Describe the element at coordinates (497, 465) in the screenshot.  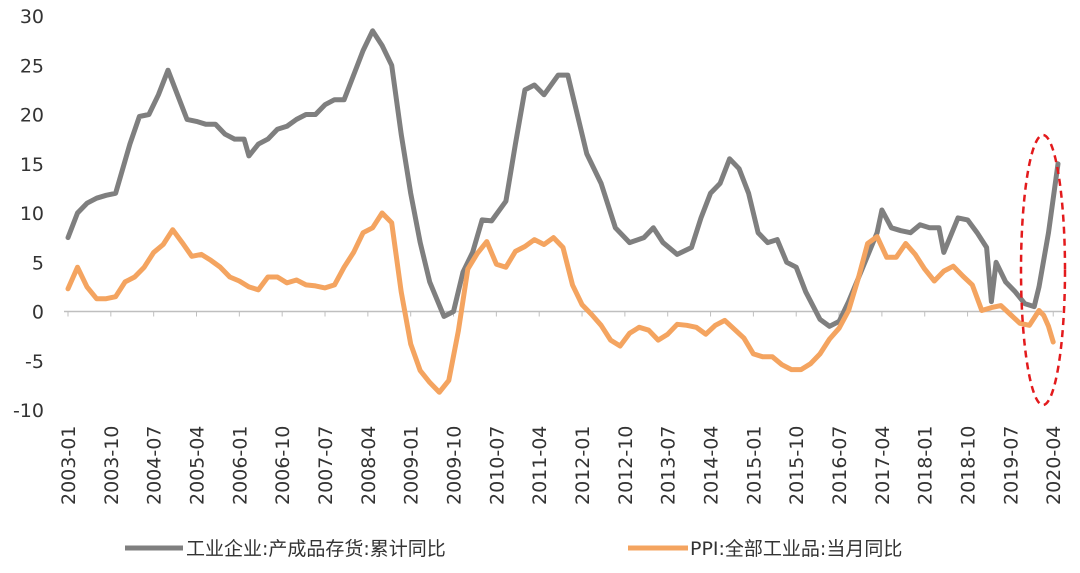
I see `x-tick-label: 2010-07` at that location.